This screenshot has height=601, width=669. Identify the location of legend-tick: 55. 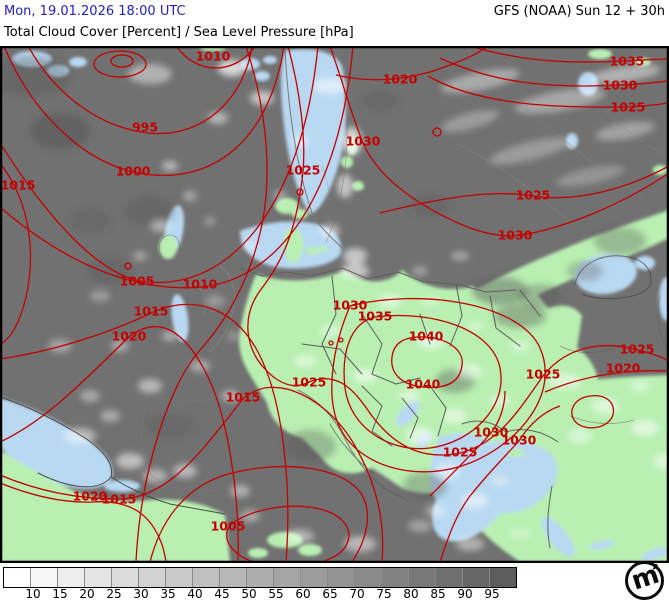
(276, 594).